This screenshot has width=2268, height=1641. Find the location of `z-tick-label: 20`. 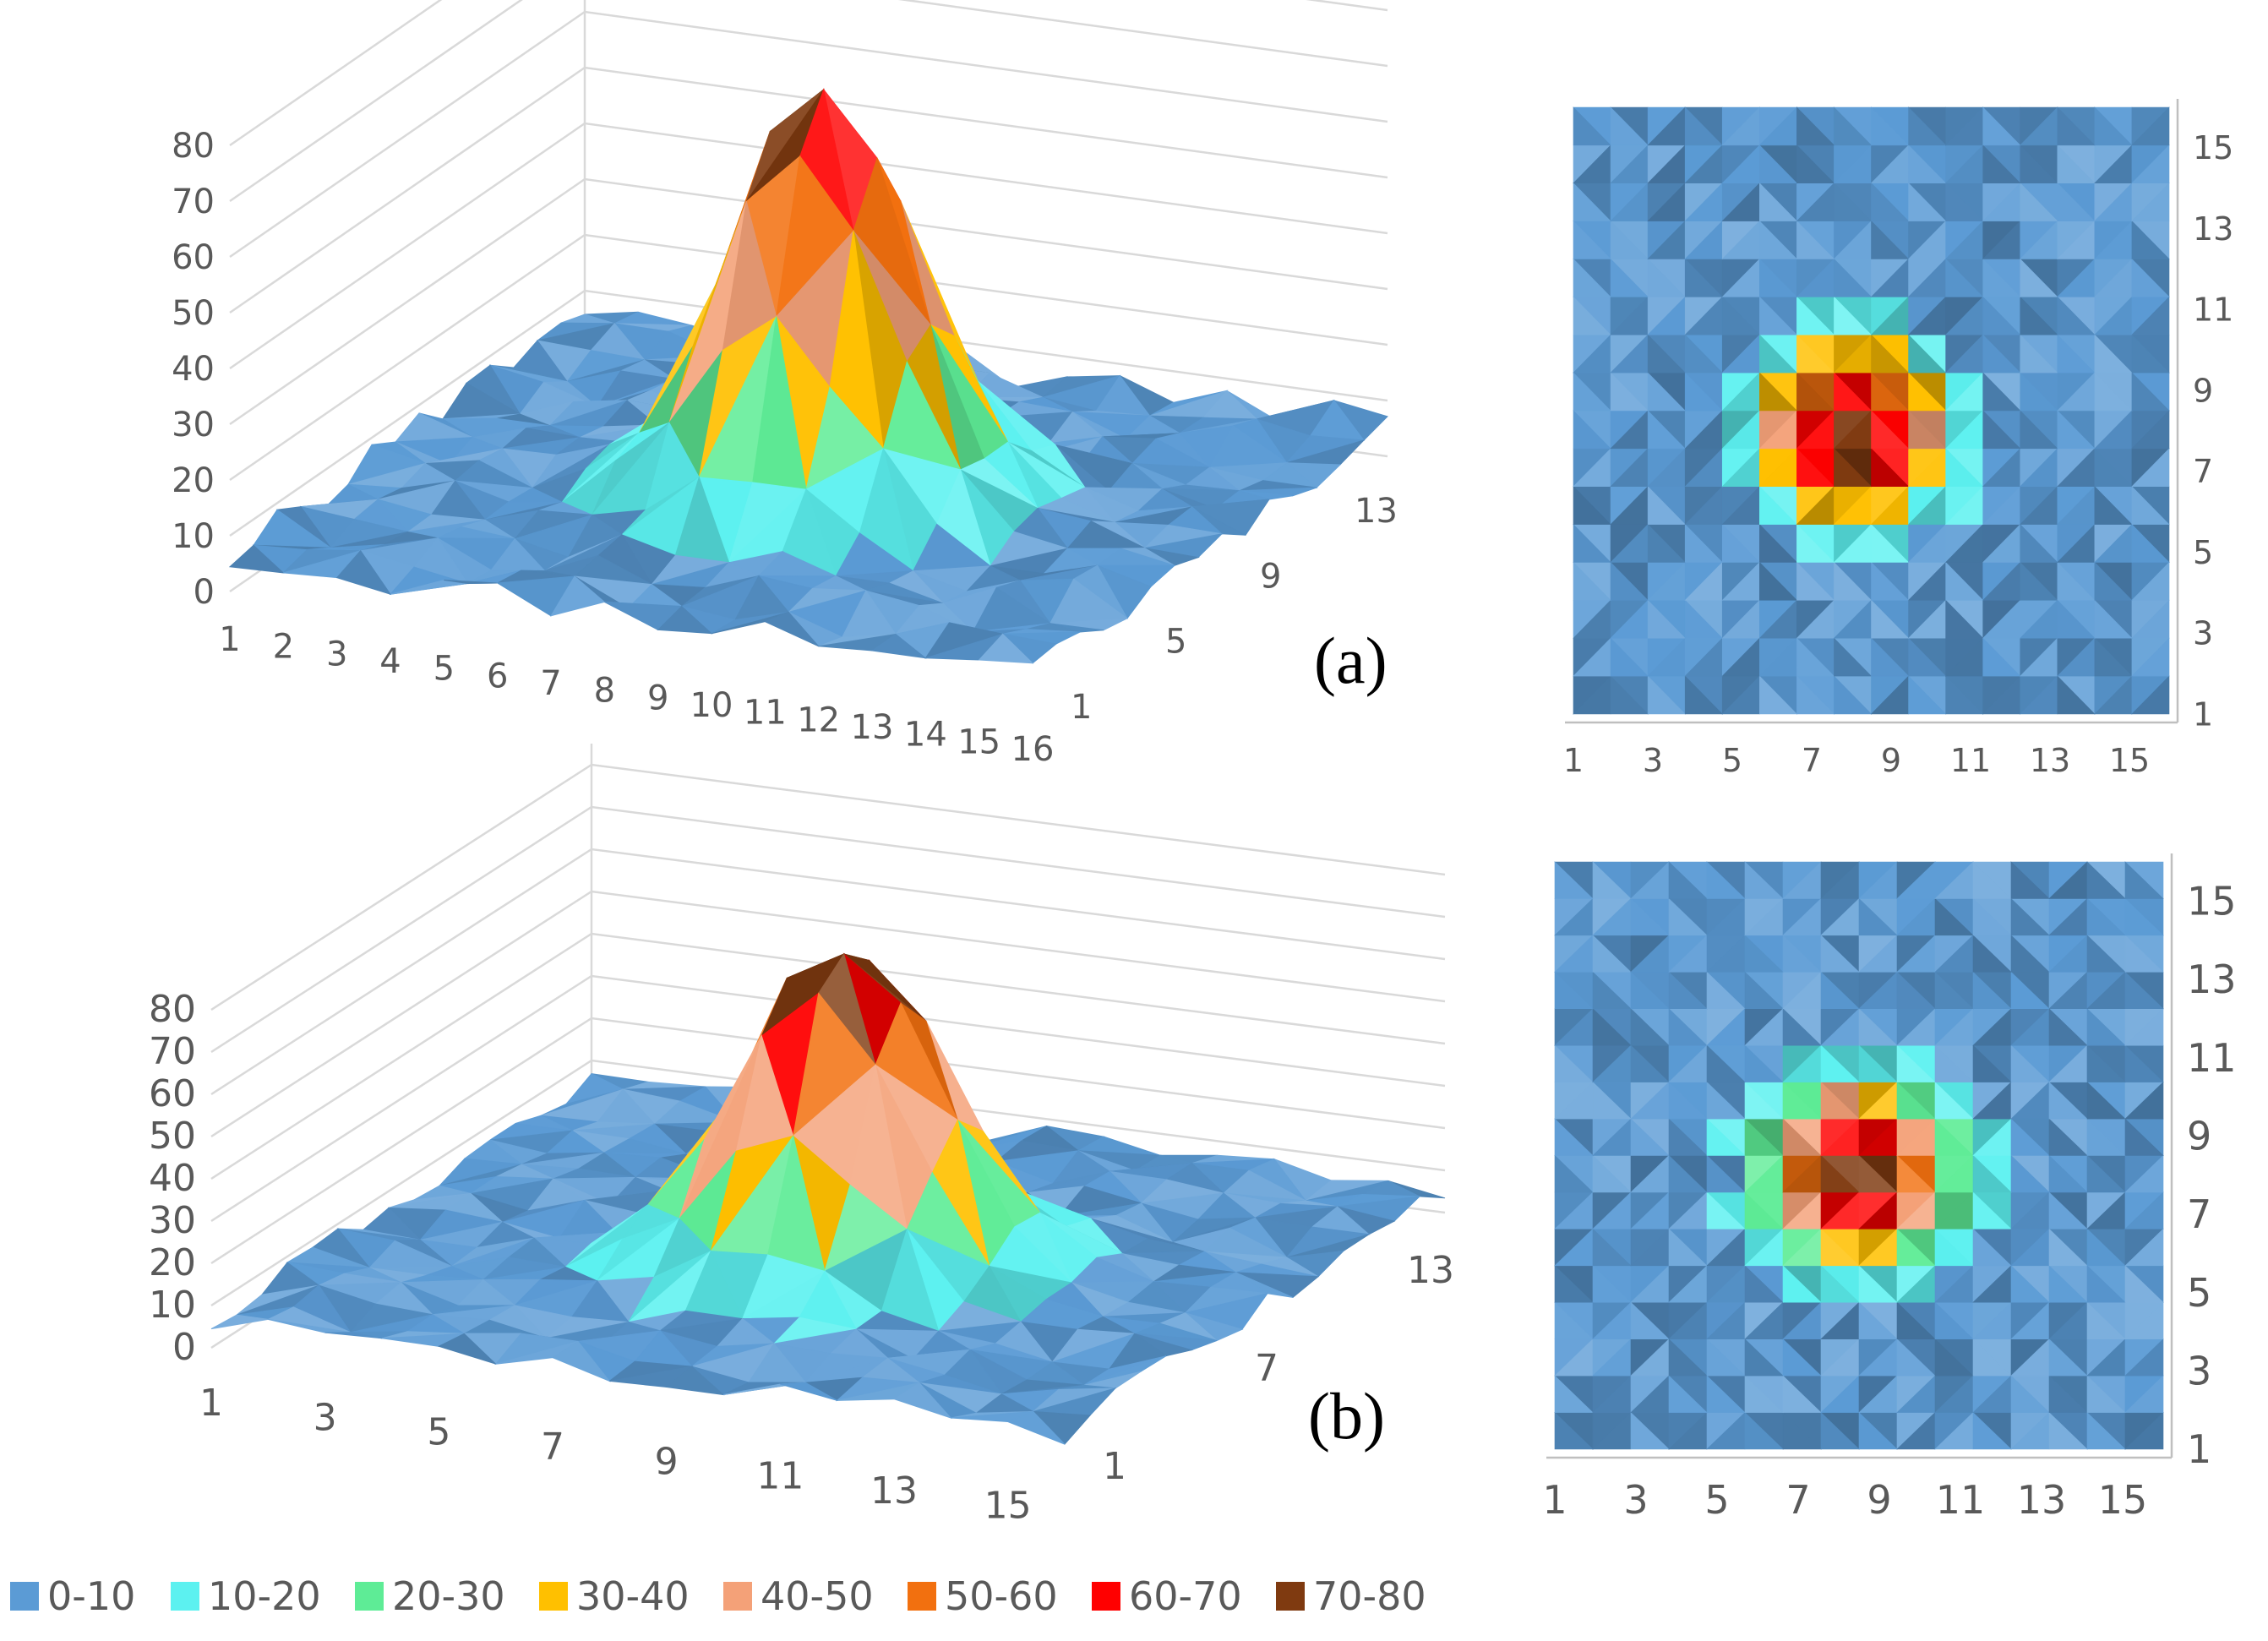

z-tick-label: 20 is located at coordinates (172, 1262).